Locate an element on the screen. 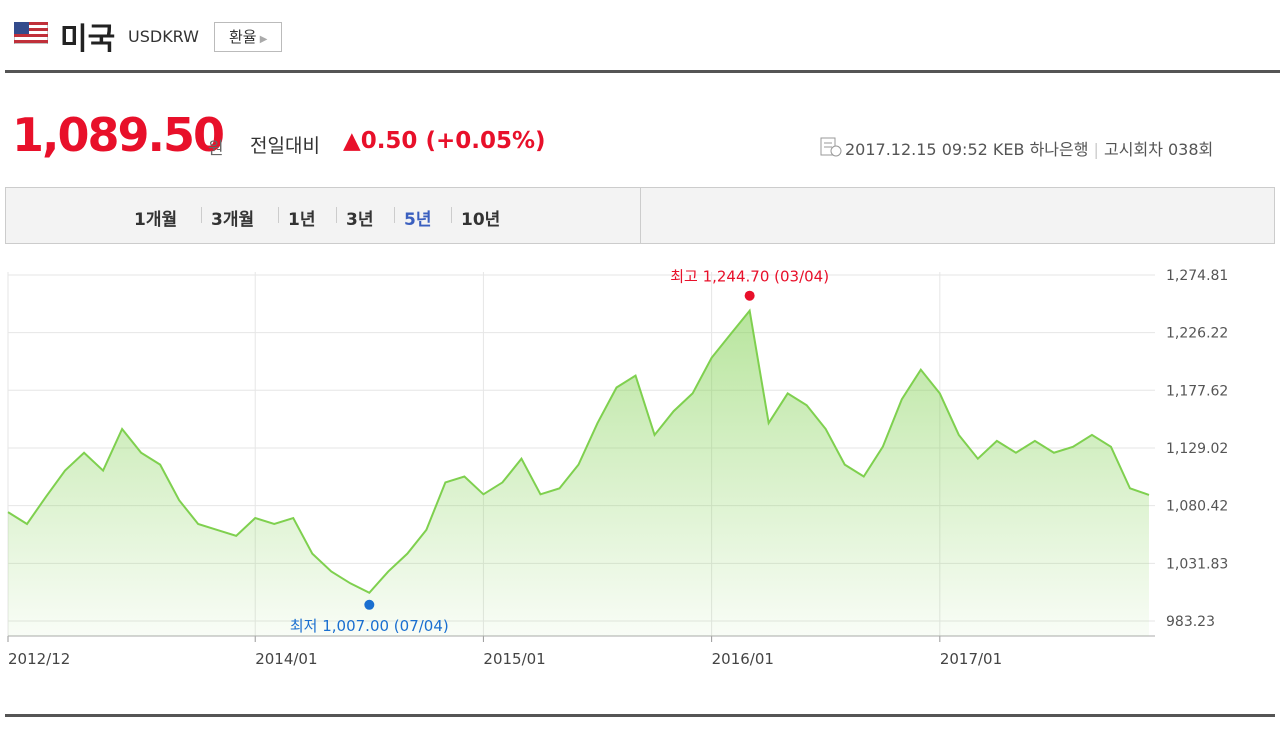 This screenshot has width=1280, height=736. period-tabs: 1개월 3개월 1년 3년 5년 10년 is located at coordinates (640, 215).